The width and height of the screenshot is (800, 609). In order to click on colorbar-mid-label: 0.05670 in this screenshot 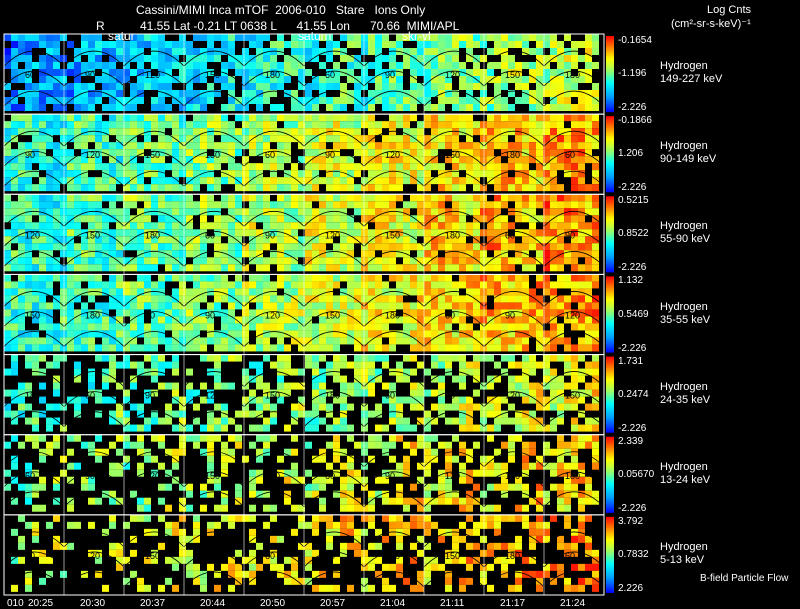, I will do `click(636, 474)`.